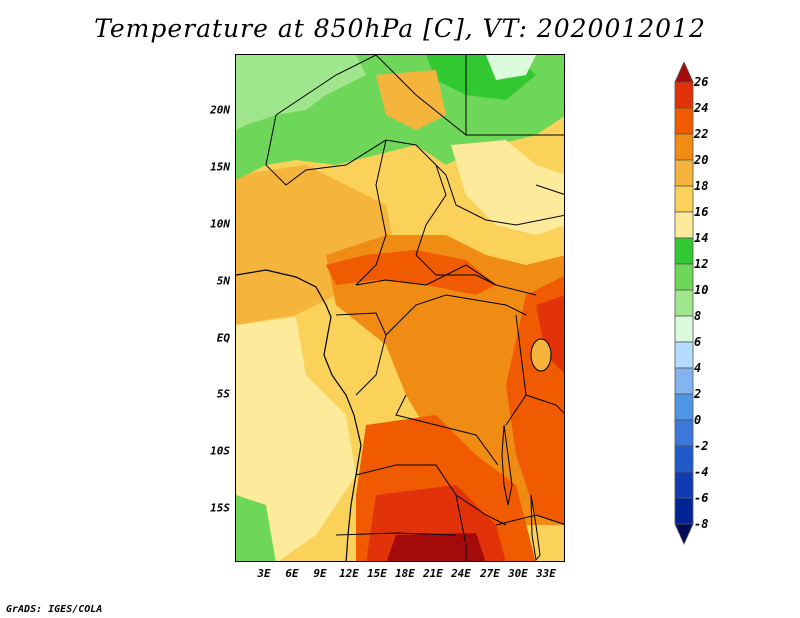 This screenshot has height=618, width=800. What do you see at coordinates (701, 498) in the screenshot?
I see `colorbar-tick-label: -6` at bounding box center [701, 498].